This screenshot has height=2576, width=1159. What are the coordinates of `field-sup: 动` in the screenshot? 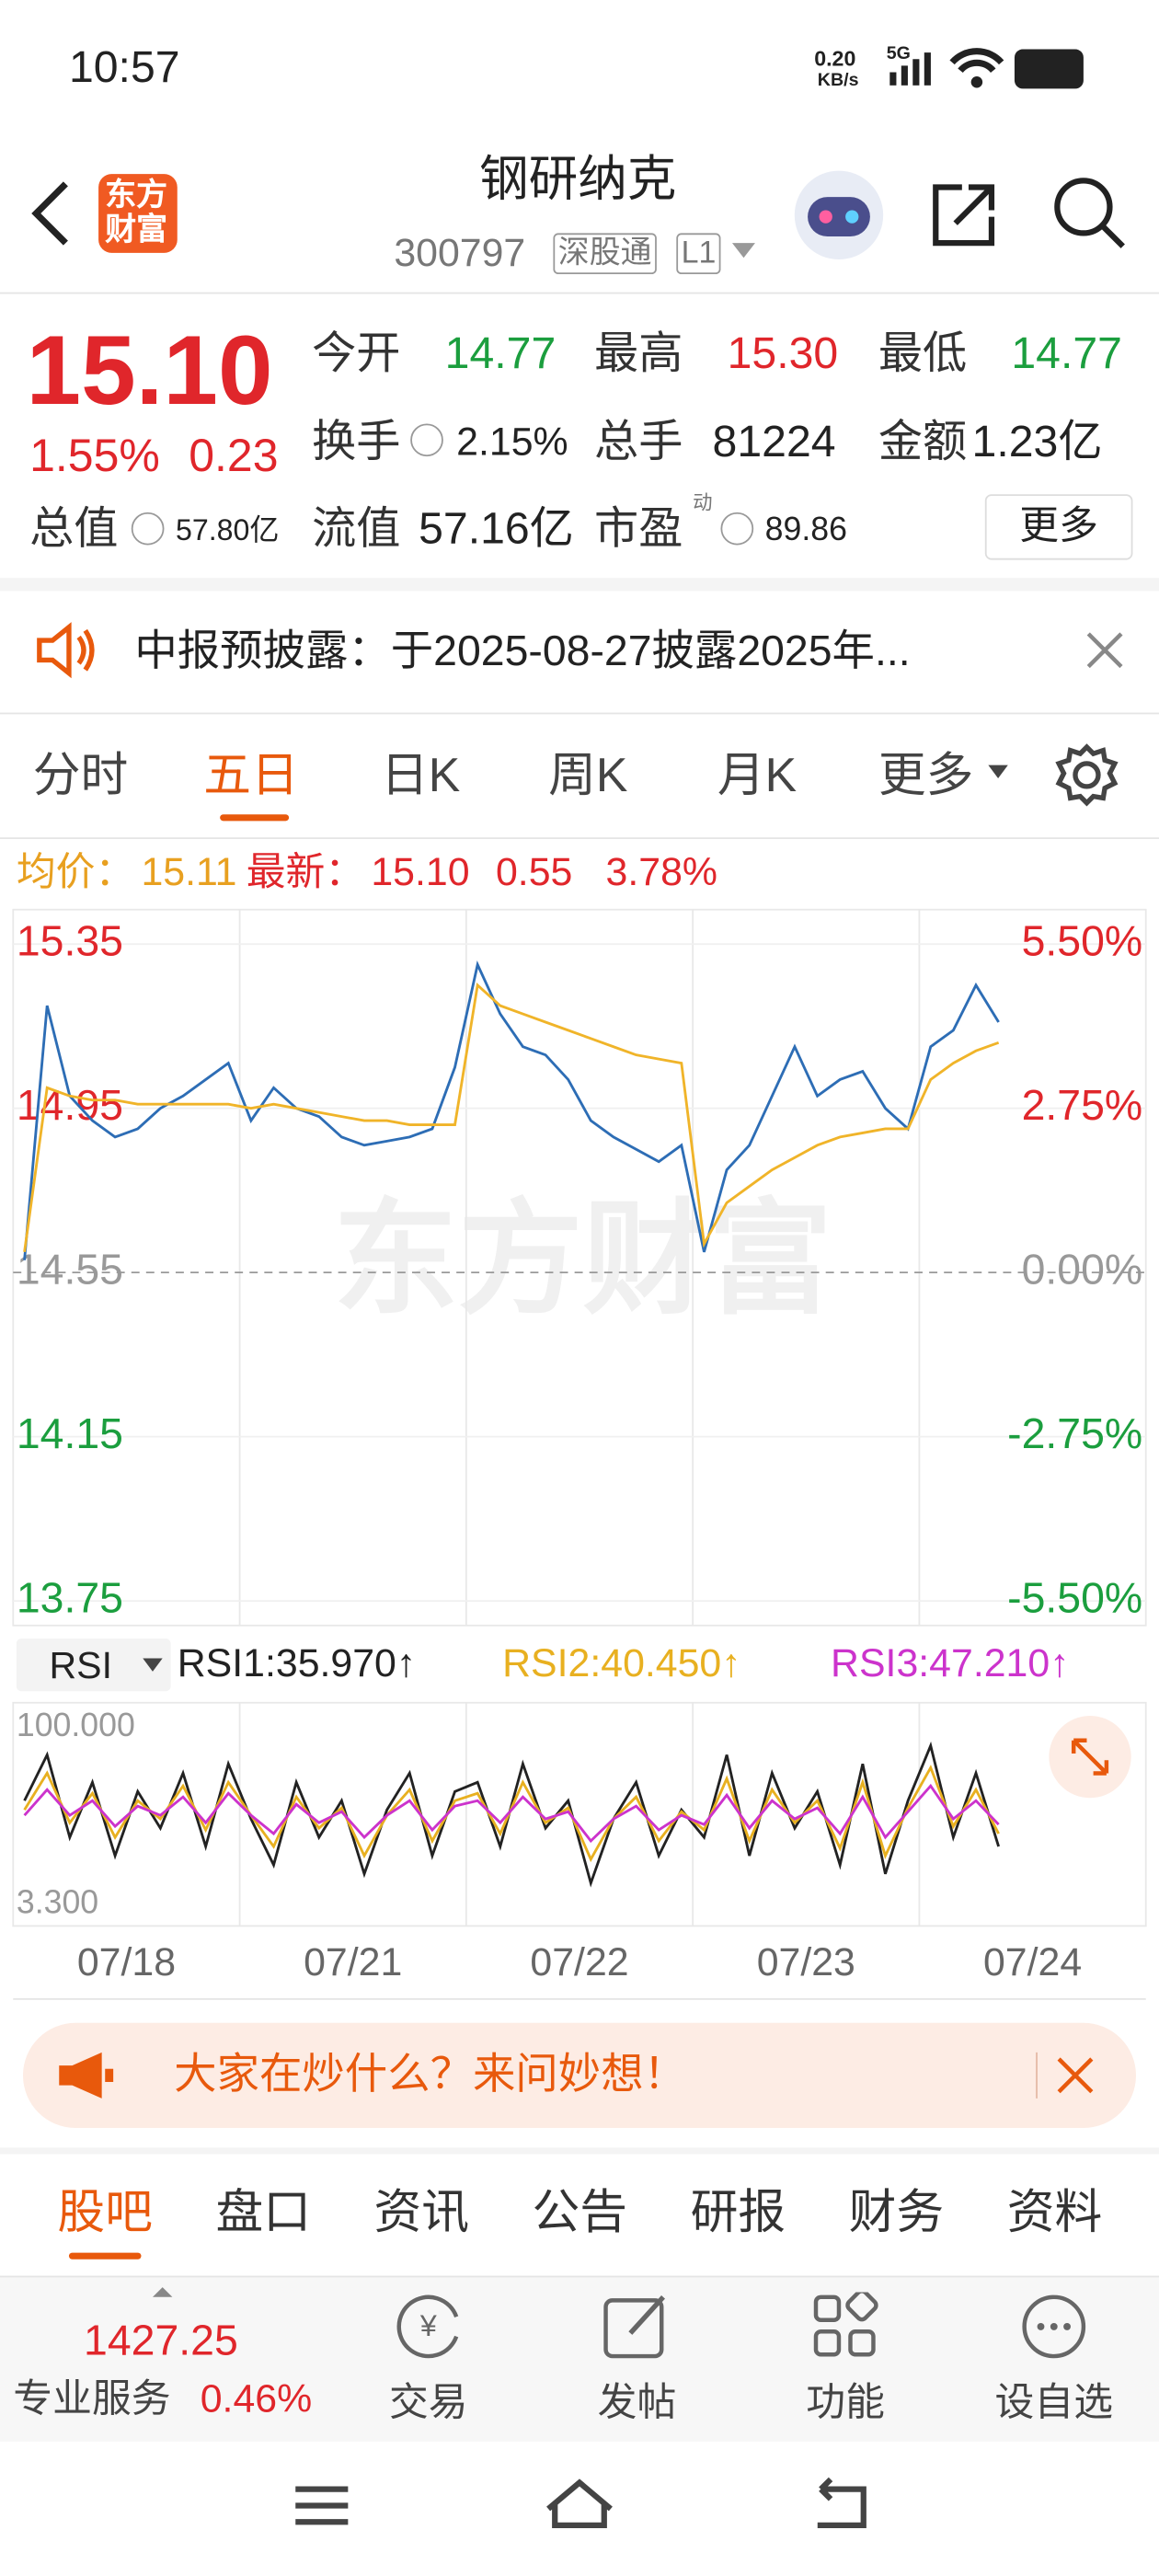 It's located at (703, 502).